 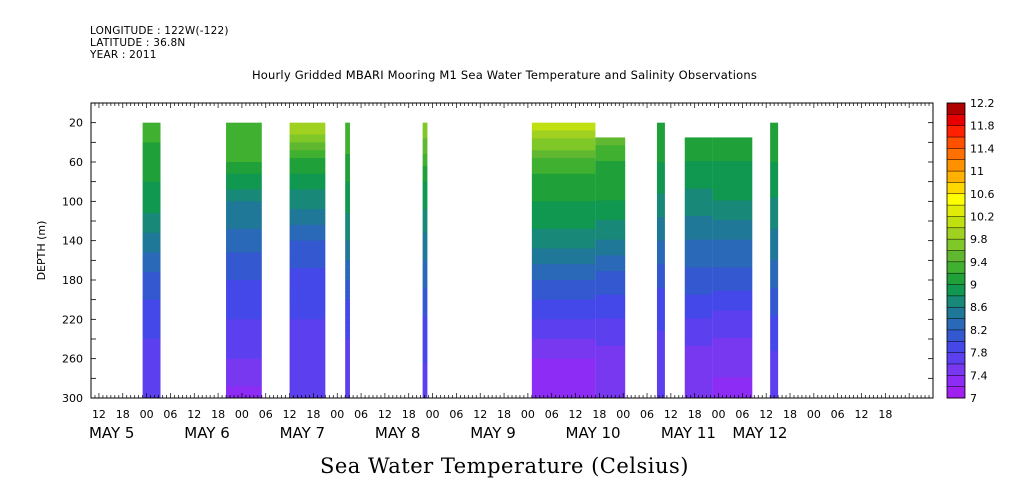 What do you see at coordinates (398, 433) in the screenshot?
I see `day-label: MAY 8` at bounding box center [398, 433].